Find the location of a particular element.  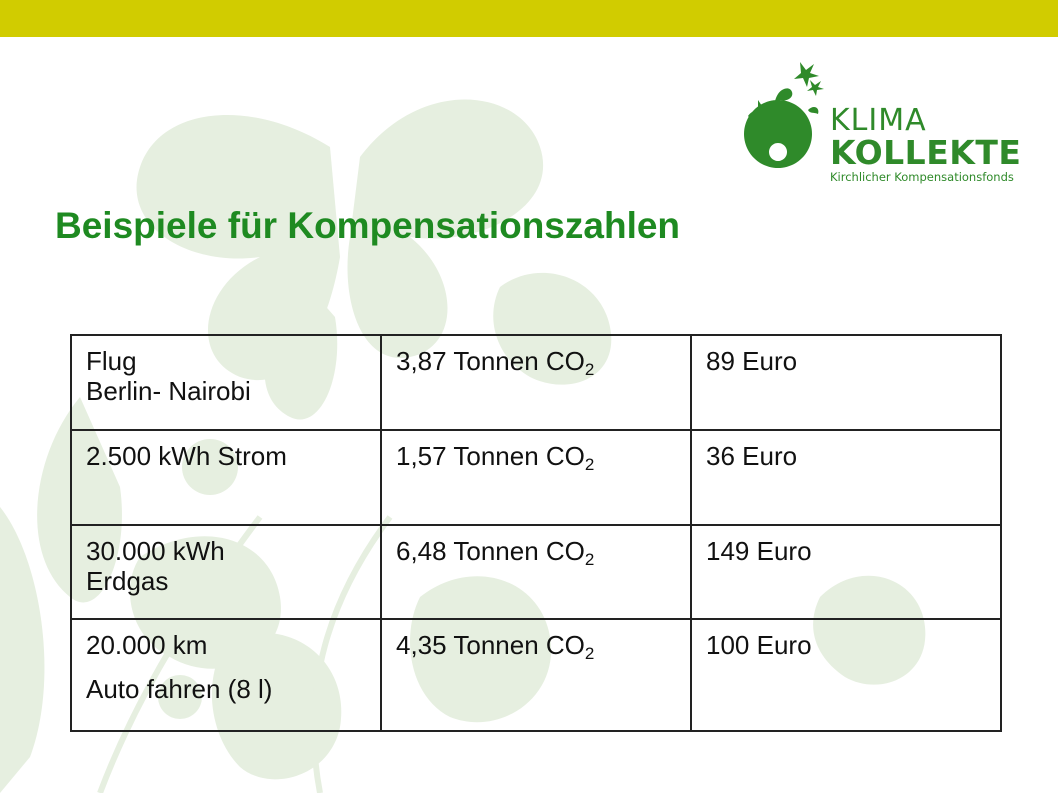

klima-kollekte-mark-icon is located at coordinates (784, 115).